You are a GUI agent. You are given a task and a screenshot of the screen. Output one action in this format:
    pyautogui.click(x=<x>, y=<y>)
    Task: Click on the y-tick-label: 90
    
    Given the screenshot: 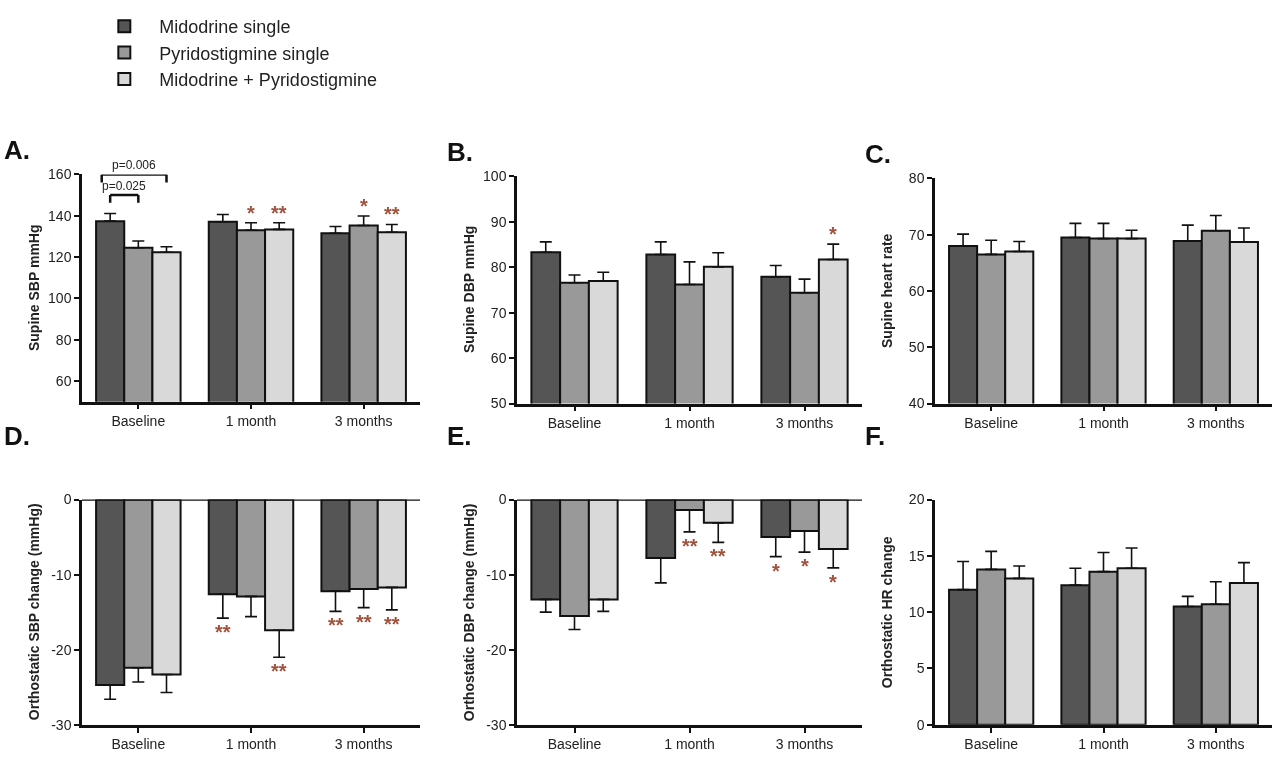 What is the action you would take?
    pyautogui.click(x=498, y=221)
    